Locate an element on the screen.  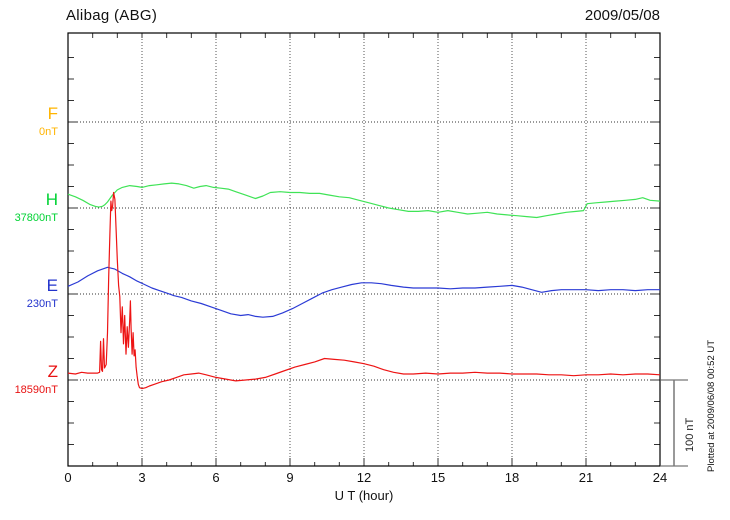
station-title: Alibag (ABG) is located at coordinates (112, 15).